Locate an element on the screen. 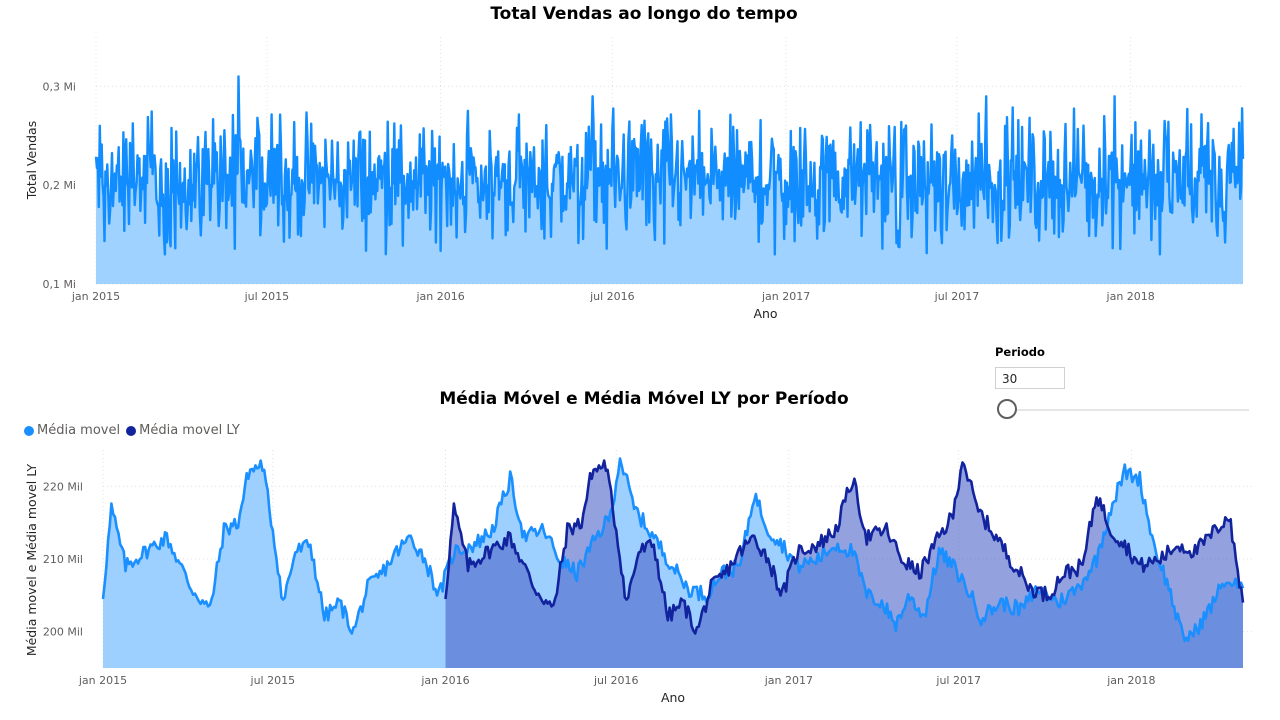 Image resolution: width=1280 pixels, height=720 pixels. legend-item-media-movel-ly: Média movel LY is located at coordinates (183, 430).